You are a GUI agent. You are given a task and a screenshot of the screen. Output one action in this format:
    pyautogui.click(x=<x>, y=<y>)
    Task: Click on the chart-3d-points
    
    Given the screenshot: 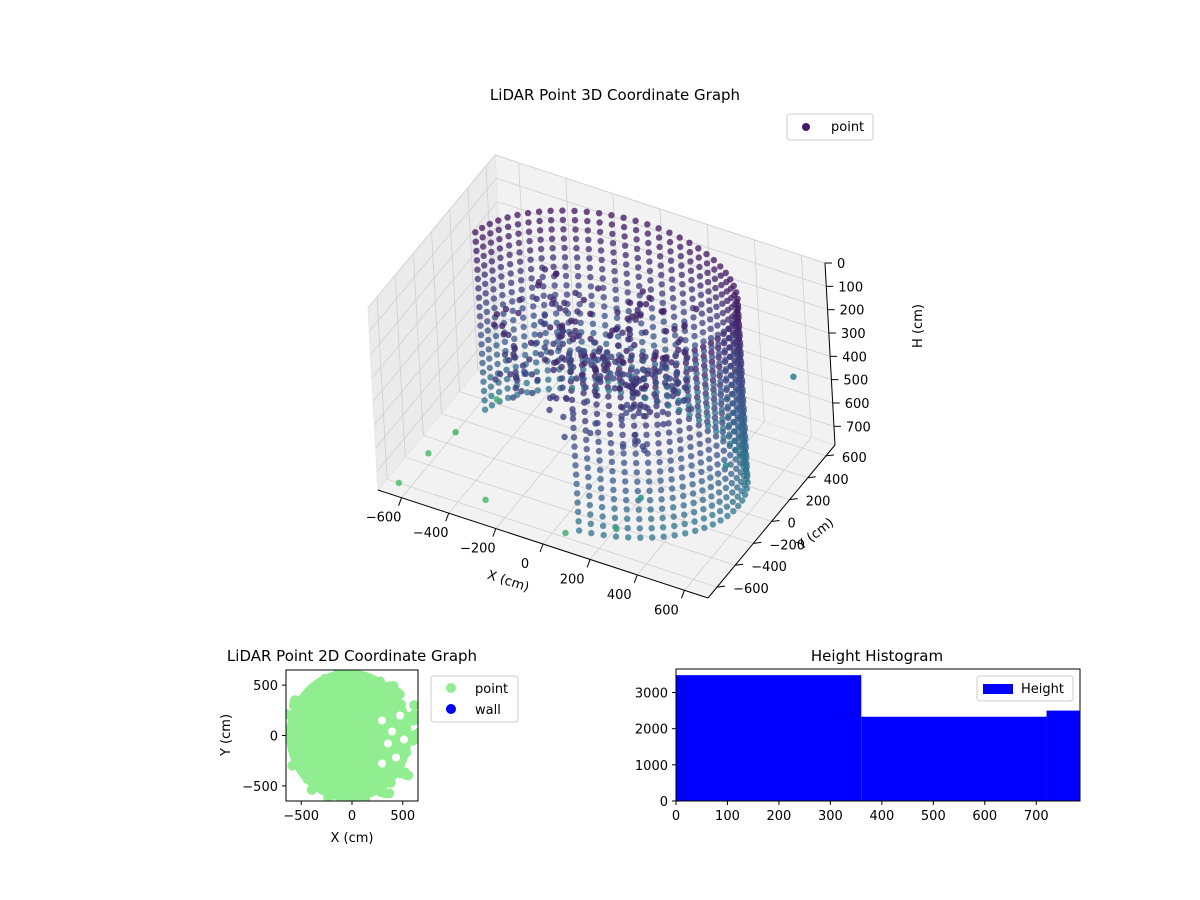 What is the action you would take?
    pyautogui.click(x=596, y=374)
    